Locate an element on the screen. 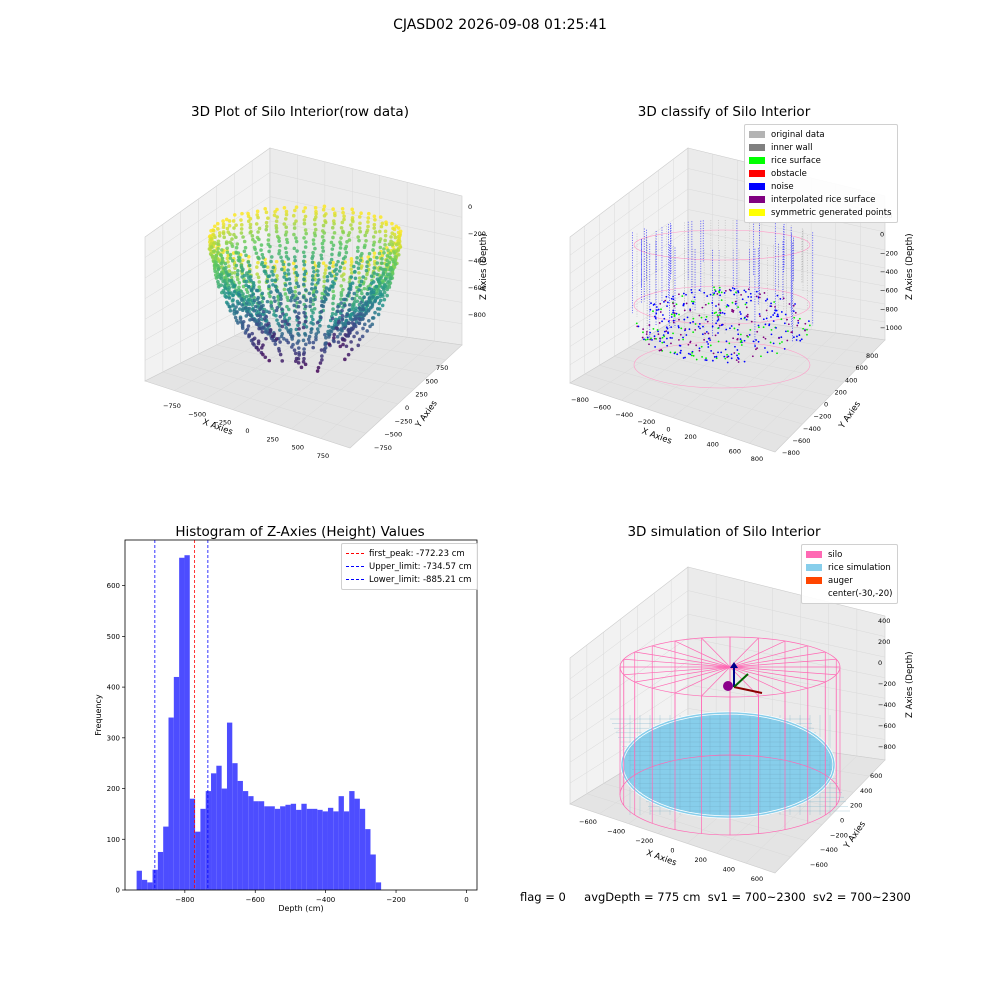  histogram-bar is located at coordinates (229, 806).